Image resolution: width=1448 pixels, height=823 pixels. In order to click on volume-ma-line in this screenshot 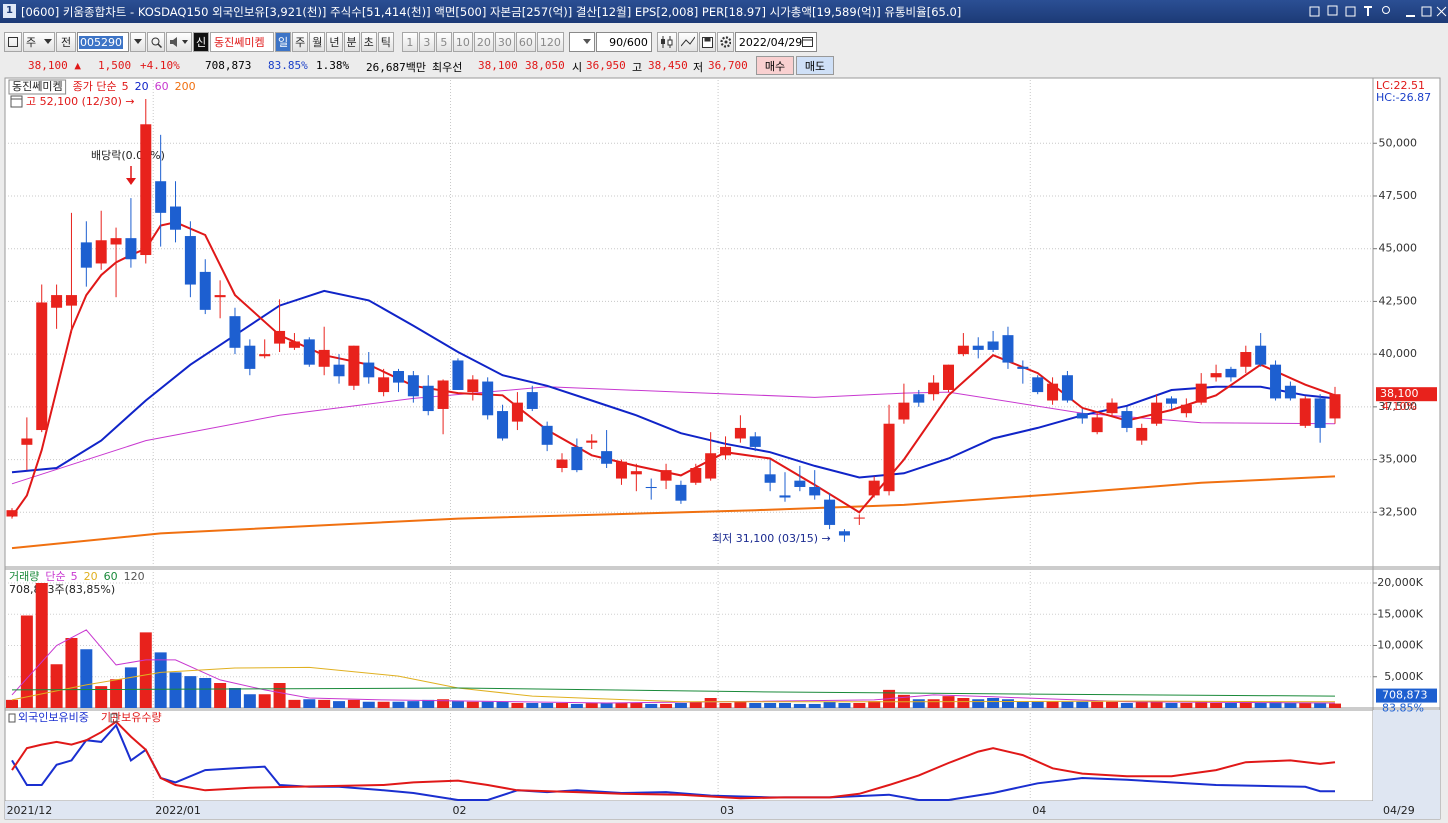, I will do `click(673, 666)`.